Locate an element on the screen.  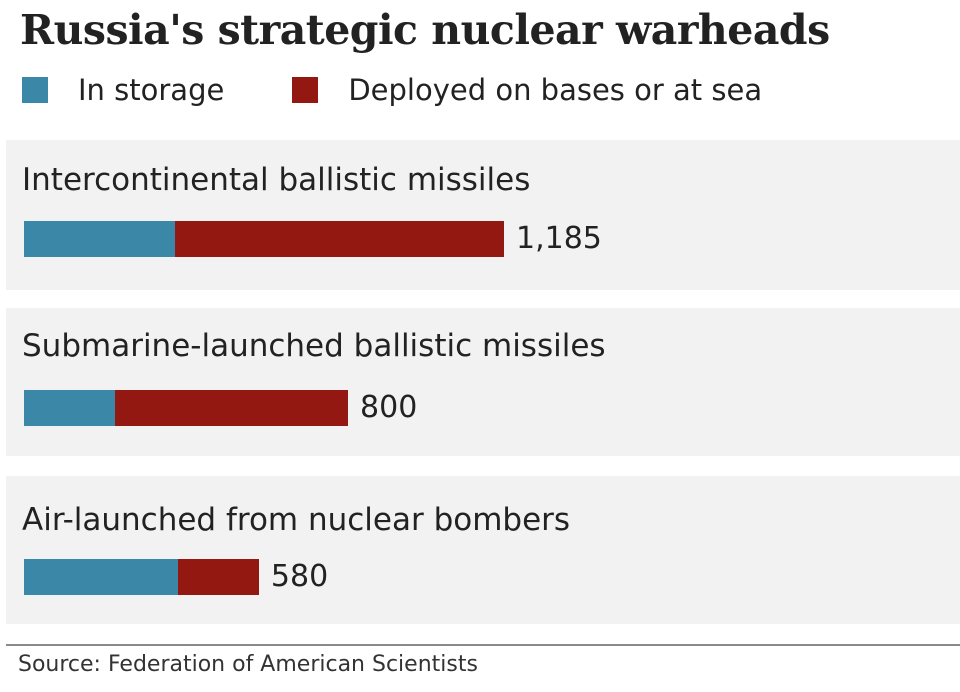
legend-item-storage: In storage is located at coordinates (123, 90).